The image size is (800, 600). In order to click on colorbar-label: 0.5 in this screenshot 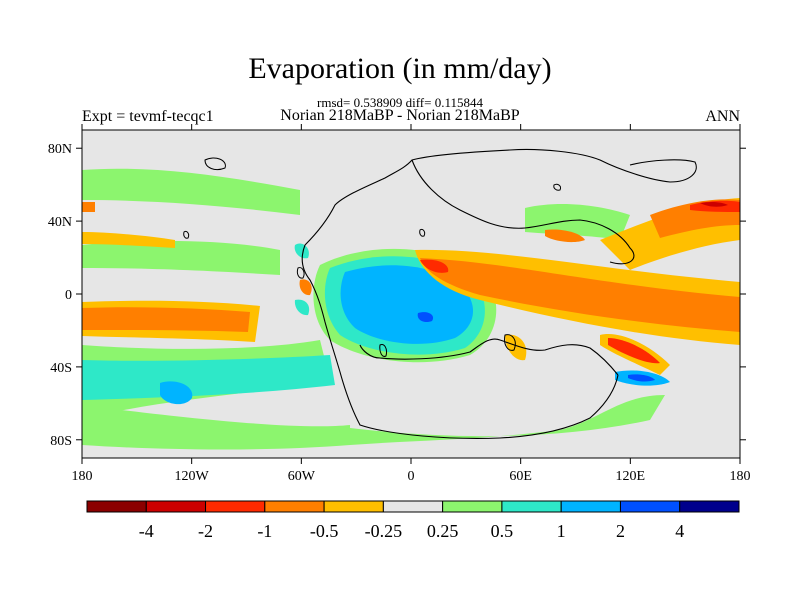, I will do `click(502, 531)`.